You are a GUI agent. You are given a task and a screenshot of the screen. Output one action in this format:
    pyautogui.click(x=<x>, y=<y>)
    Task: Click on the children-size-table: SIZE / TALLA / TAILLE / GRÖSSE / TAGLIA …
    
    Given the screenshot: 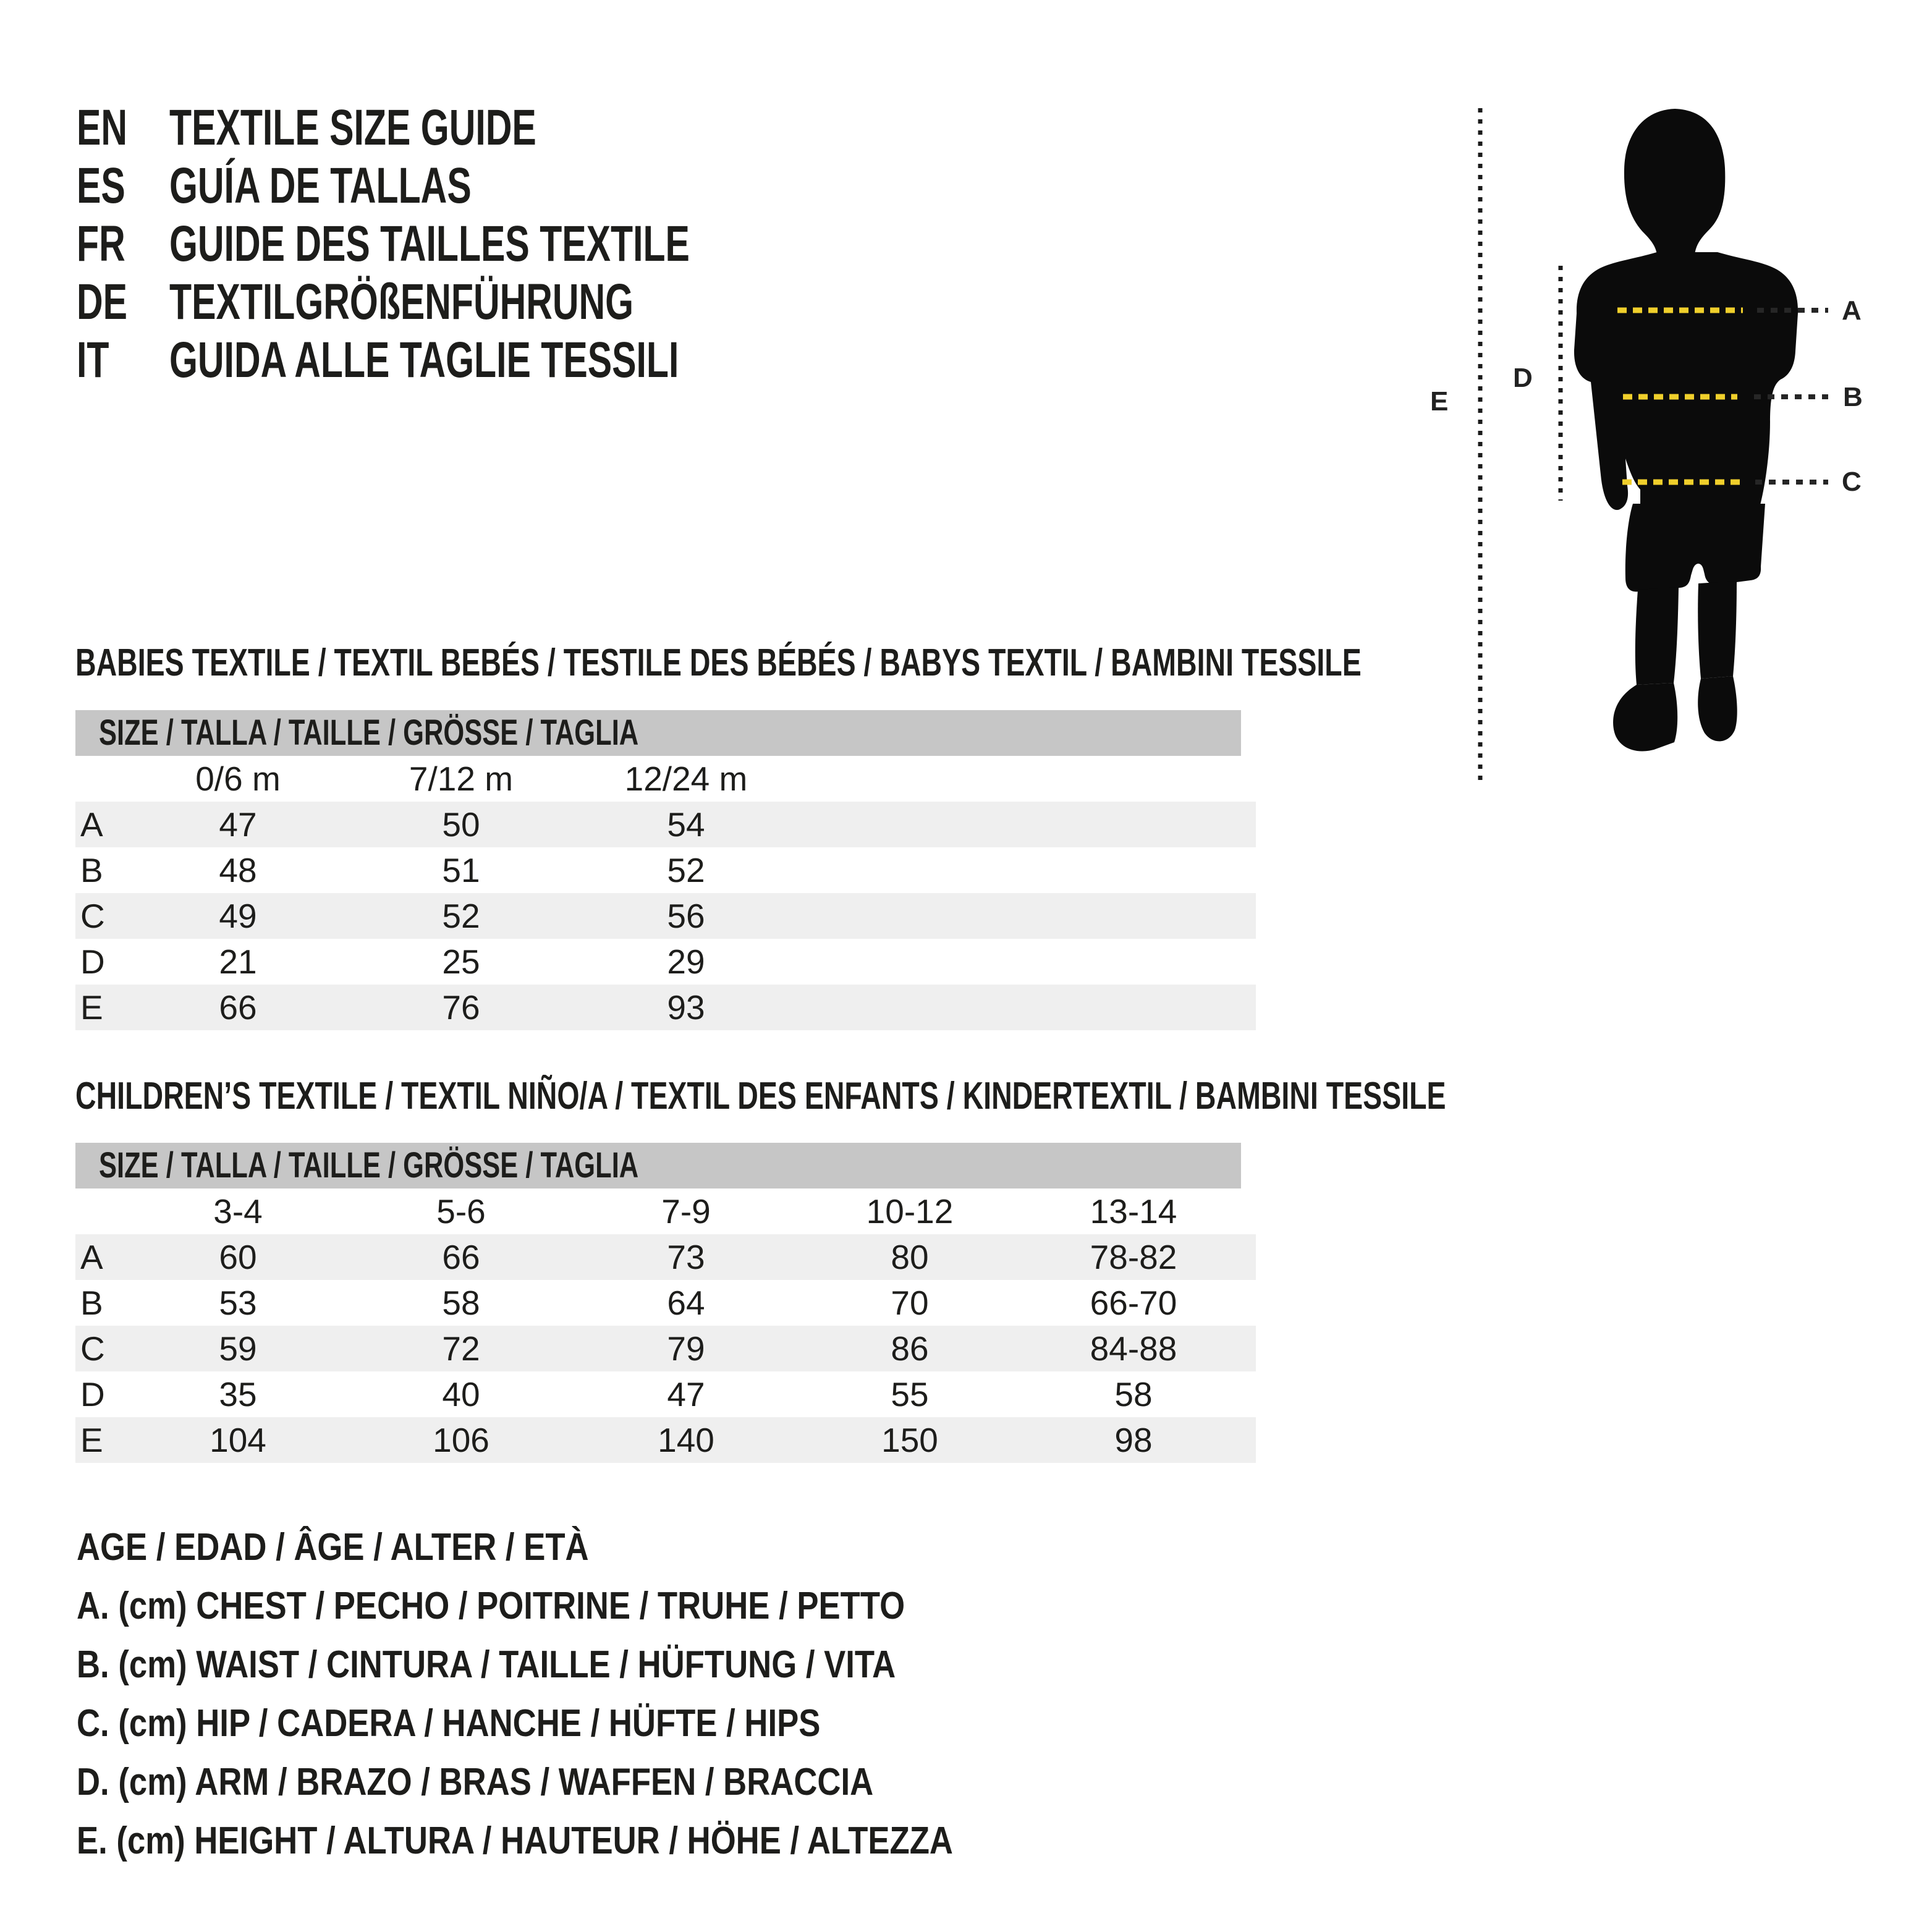 What is the action you would take?
    pyautogui.click(x=665, y=1303)
    